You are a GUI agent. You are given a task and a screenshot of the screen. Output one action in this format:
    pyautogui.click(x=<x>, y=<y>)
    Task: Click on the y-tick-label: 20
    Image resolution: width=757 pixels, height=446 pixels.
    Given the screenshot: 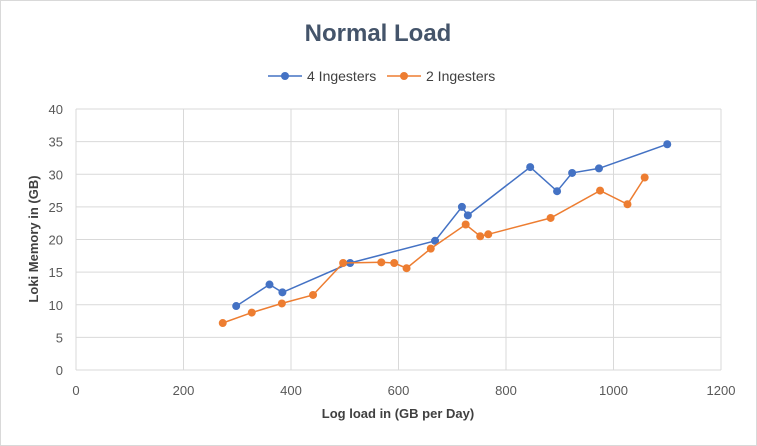 What is the action you would take?
    pyautogui.click(x=56, y=240)
    